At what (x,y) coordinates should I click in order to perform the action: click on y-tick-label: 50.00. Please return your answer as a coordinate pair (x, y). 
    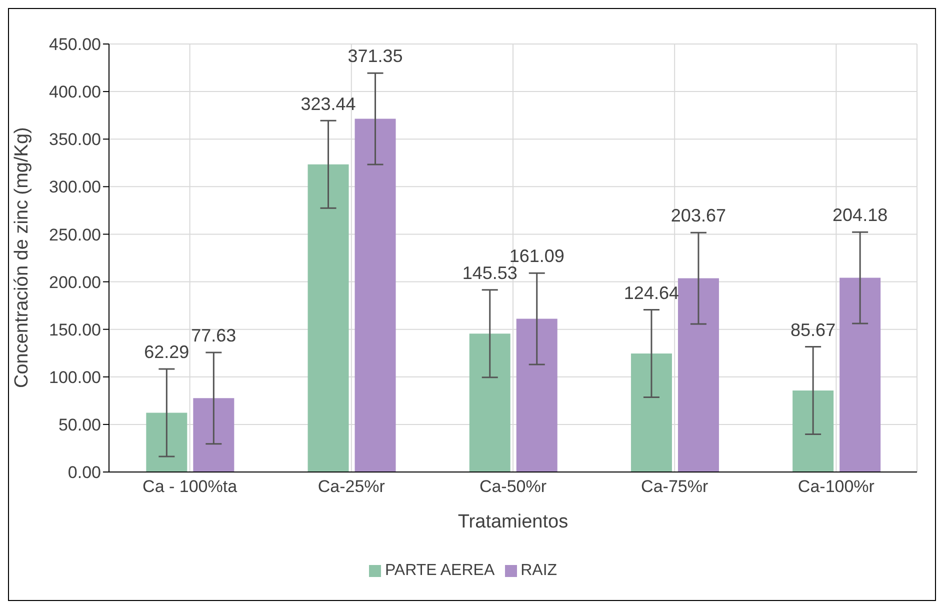
    Looking at the image, I should click on (79, 424).